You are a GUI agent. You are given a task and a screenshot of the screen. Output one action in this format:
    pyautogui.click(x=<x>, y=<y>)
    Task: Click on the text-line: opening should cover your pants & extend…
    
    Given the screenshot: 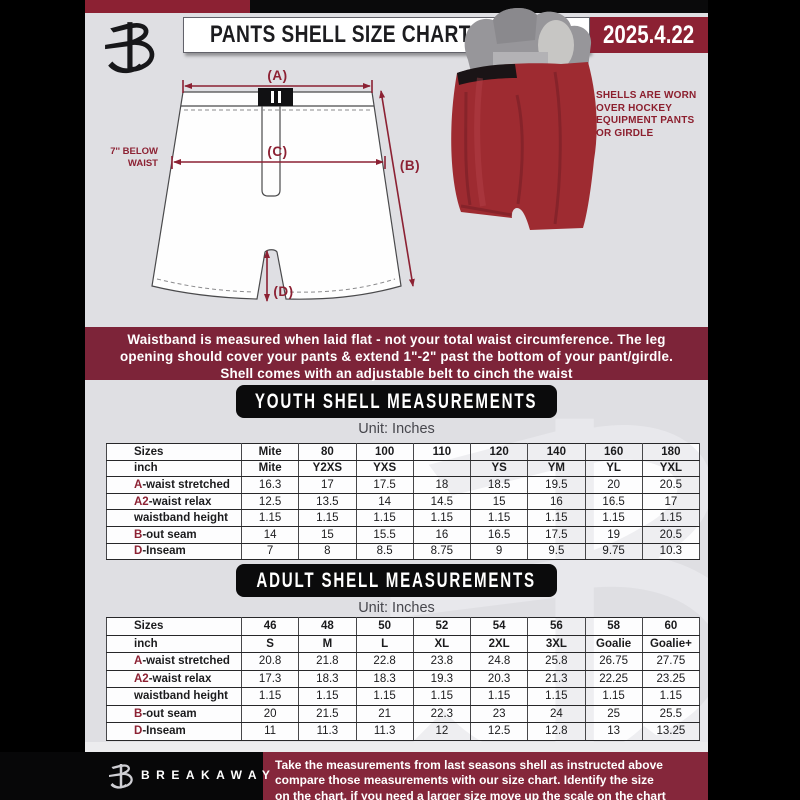 What is the action you would take?
    pyautogui.click(x=396, y=356)
    